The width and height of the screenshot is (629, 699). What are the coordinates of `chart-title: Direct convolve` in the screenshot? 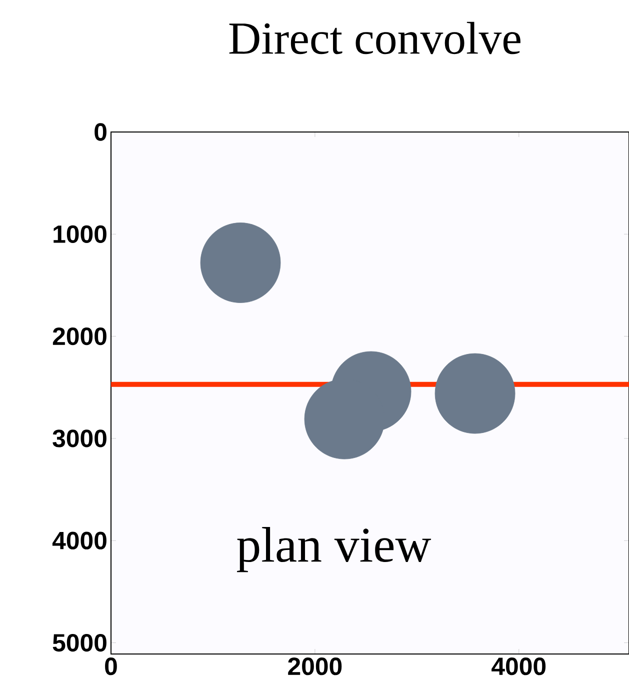 It's located at (374, 38).